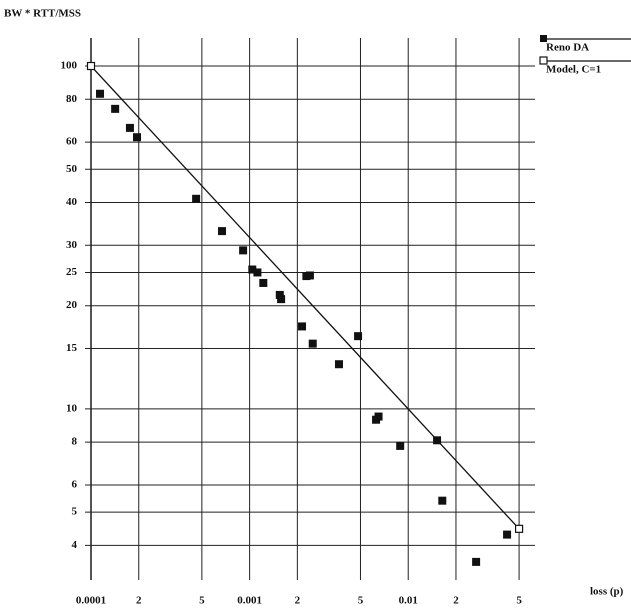 The height and width of the screenshot is (609, 631). I want to click on x-tick-label: 0.0001, so click(91, 601).